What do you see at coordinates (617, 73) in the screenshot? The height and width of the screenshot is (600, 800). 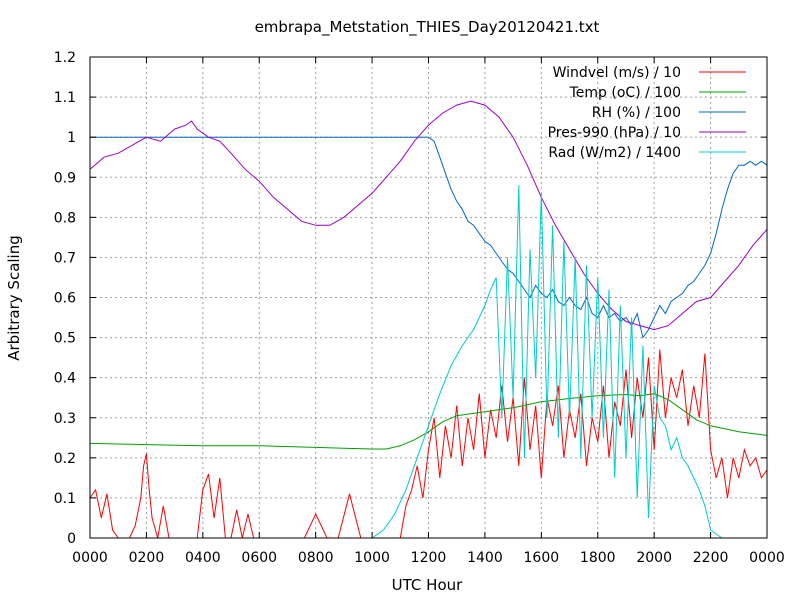 I see `legend-label: Windvel (m/s) / 10` at bounding box center [617, 73].